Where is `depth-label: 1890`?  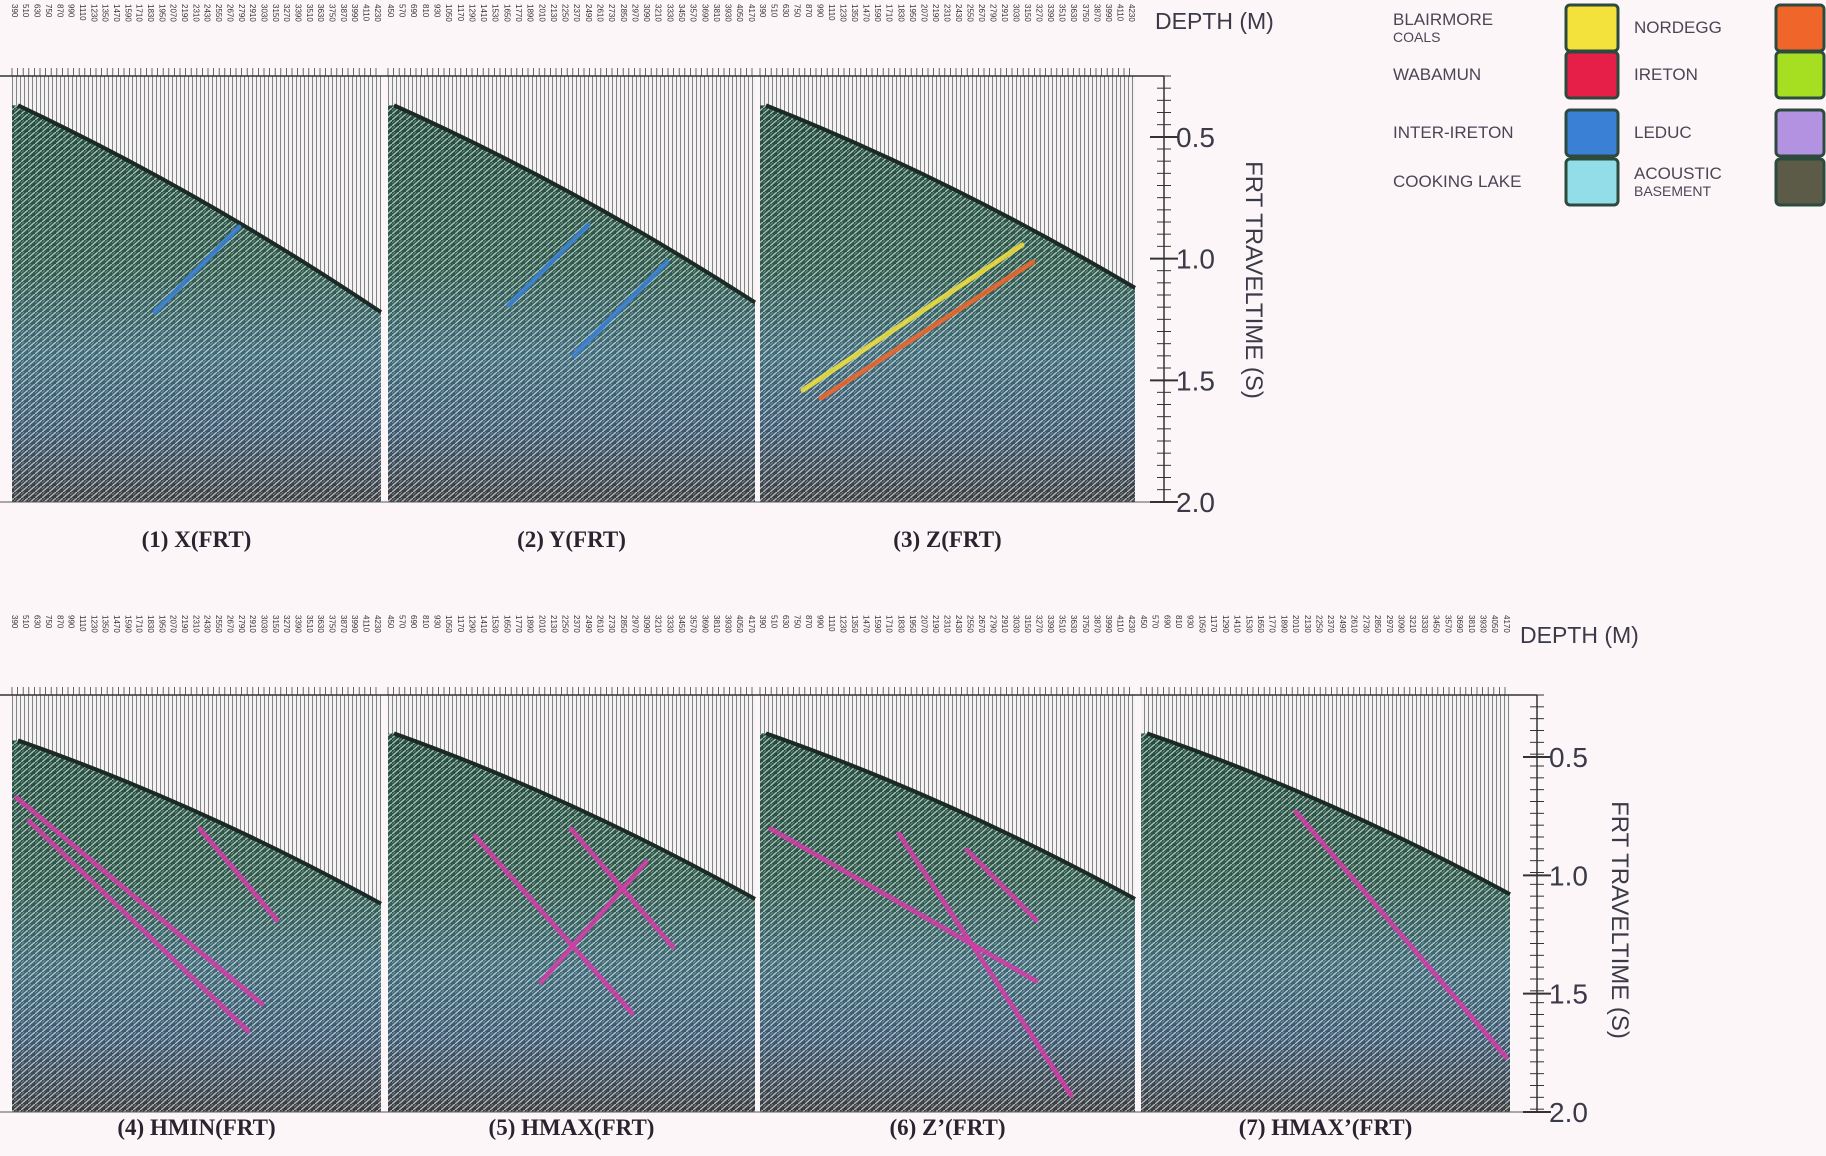 depth-label: 1890 is located at coordinates (530, 624).